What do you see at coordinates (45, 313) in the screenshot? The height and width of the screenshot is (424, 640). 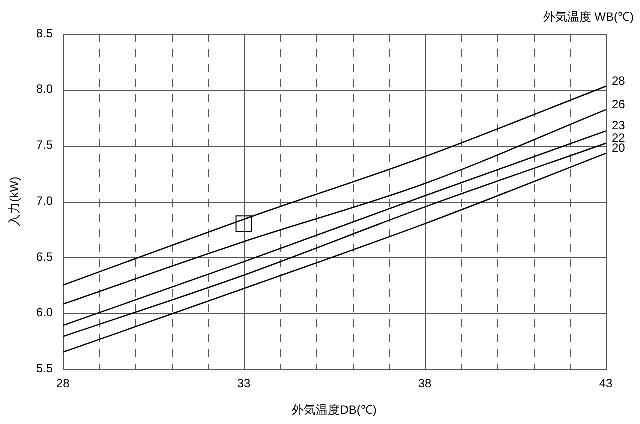 I see `y-tick-label: 6.0` at bounding box center [45, 313].